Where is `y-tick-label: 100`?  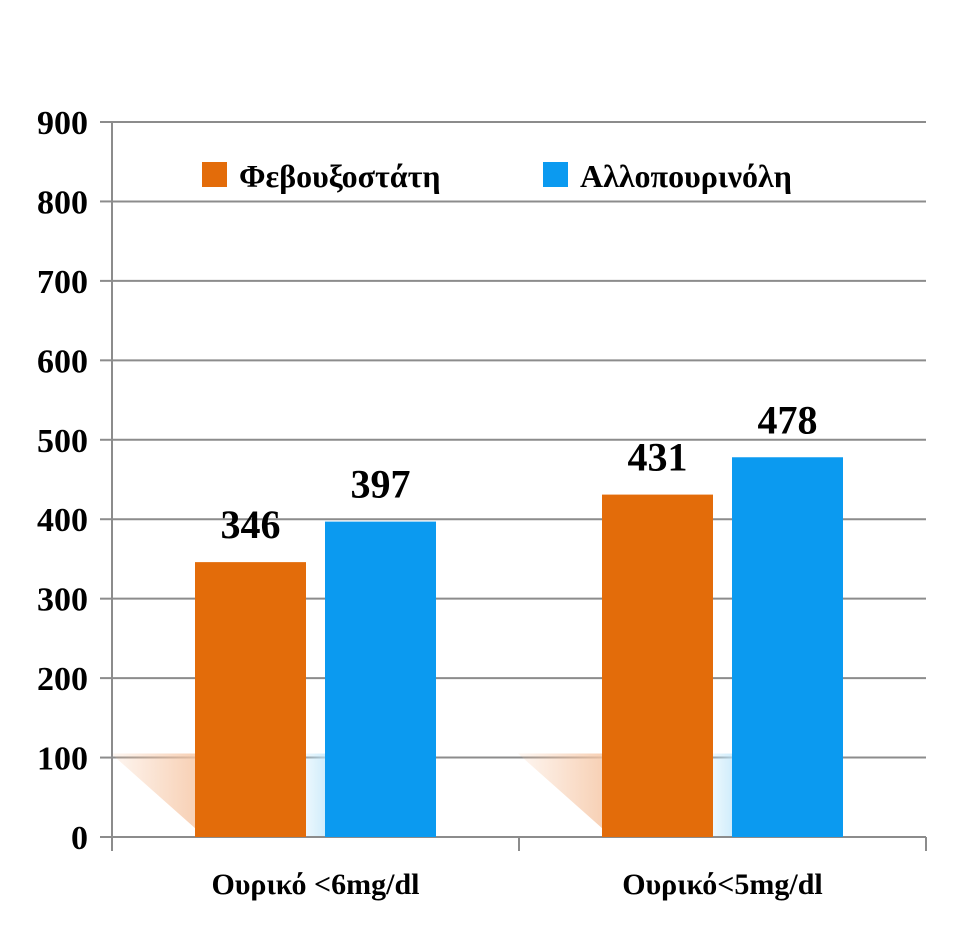 y-tick-label: 100 is located at coordinates (62, 759).